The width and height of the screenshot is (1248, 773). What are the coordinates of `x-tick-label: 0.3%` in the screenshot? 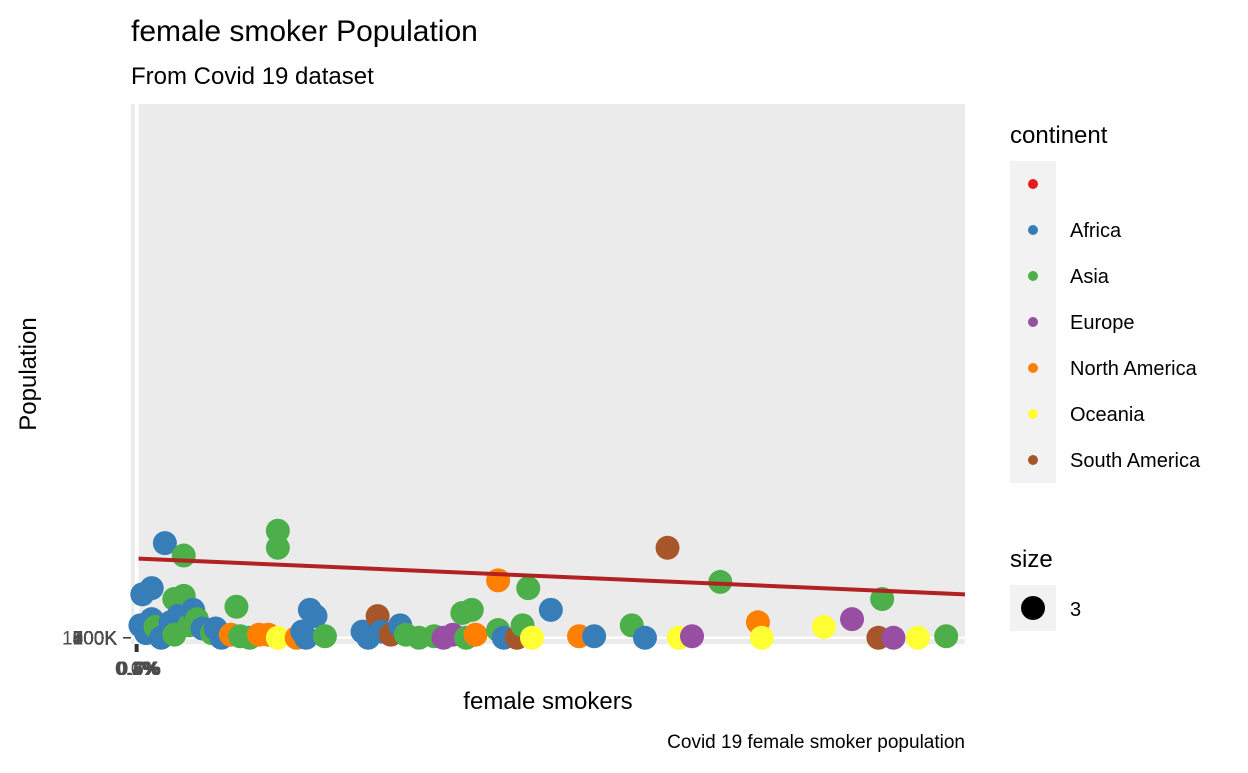 It's located at (137, 669).